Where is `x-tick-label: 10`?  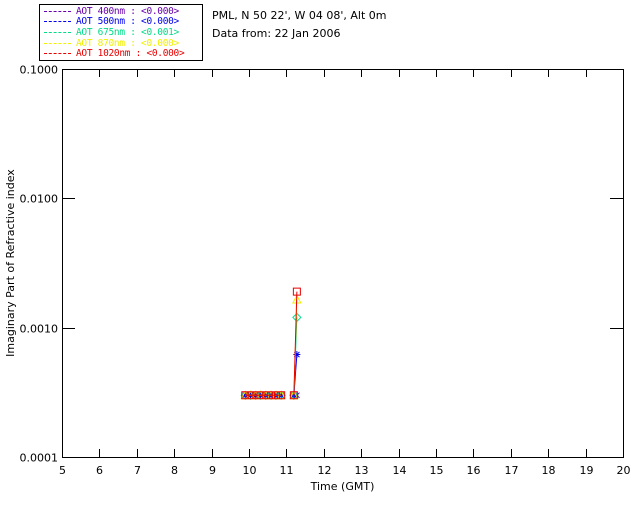
x-tick-label: 10 is located at coordinates (250, 470).